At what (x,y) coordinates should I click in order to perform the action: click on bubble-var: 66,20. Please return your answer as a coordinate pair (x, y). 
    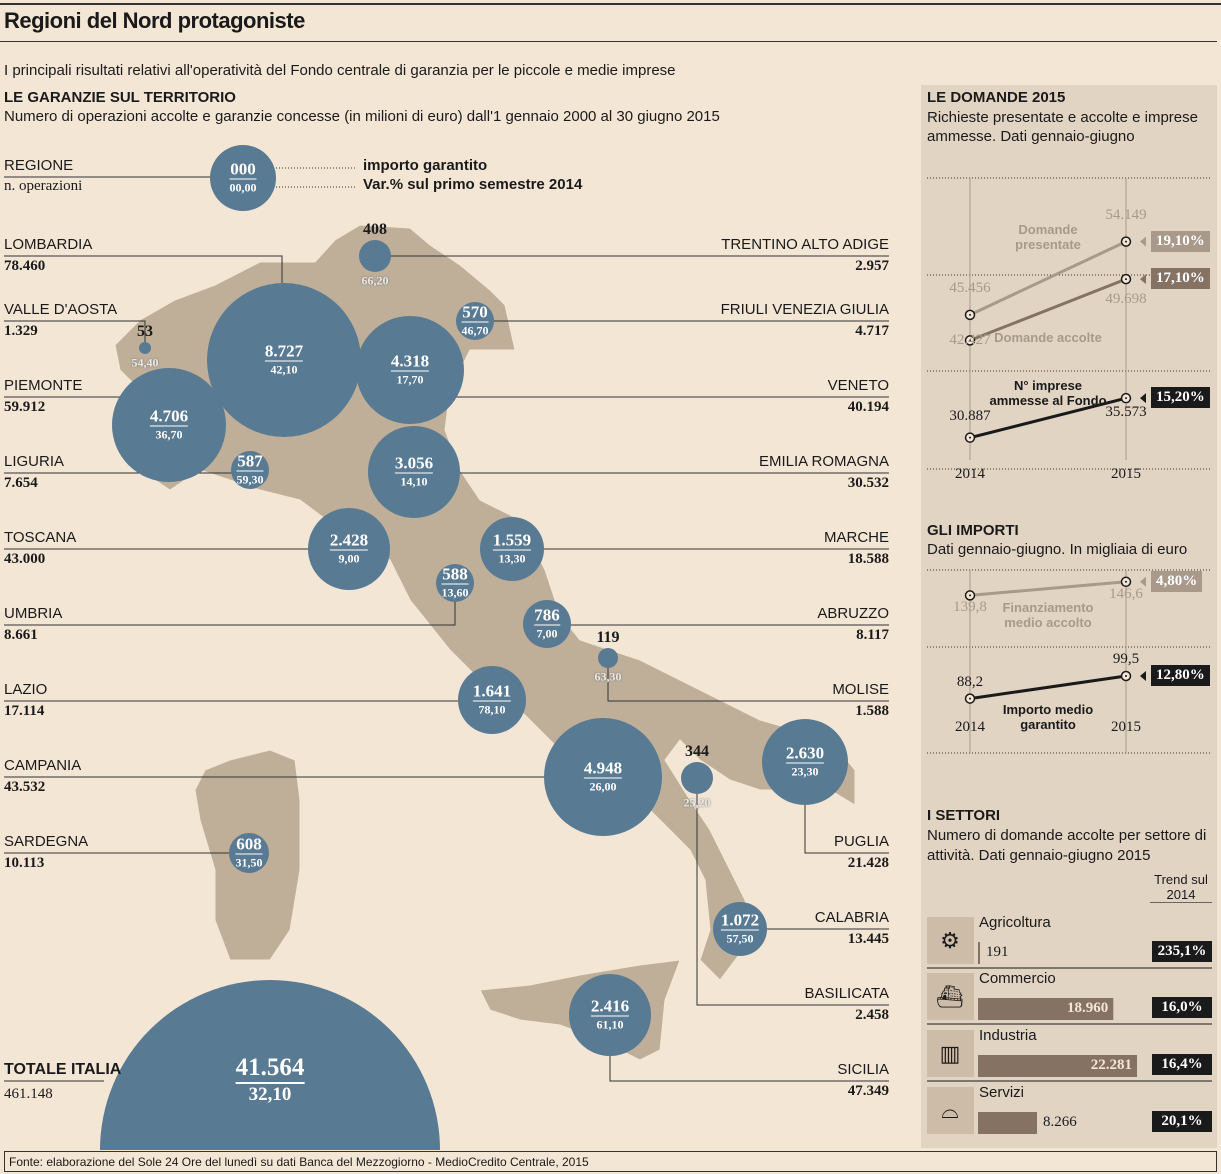
    Looking at the image, I should click on (375, 280).